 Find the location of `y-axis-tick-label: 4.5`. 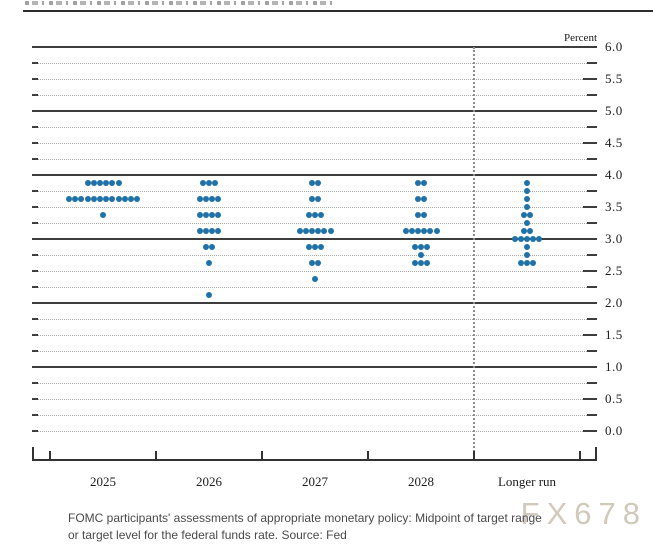

y-axis-tick-label: 4.5 is located at coordinates (614, 142).